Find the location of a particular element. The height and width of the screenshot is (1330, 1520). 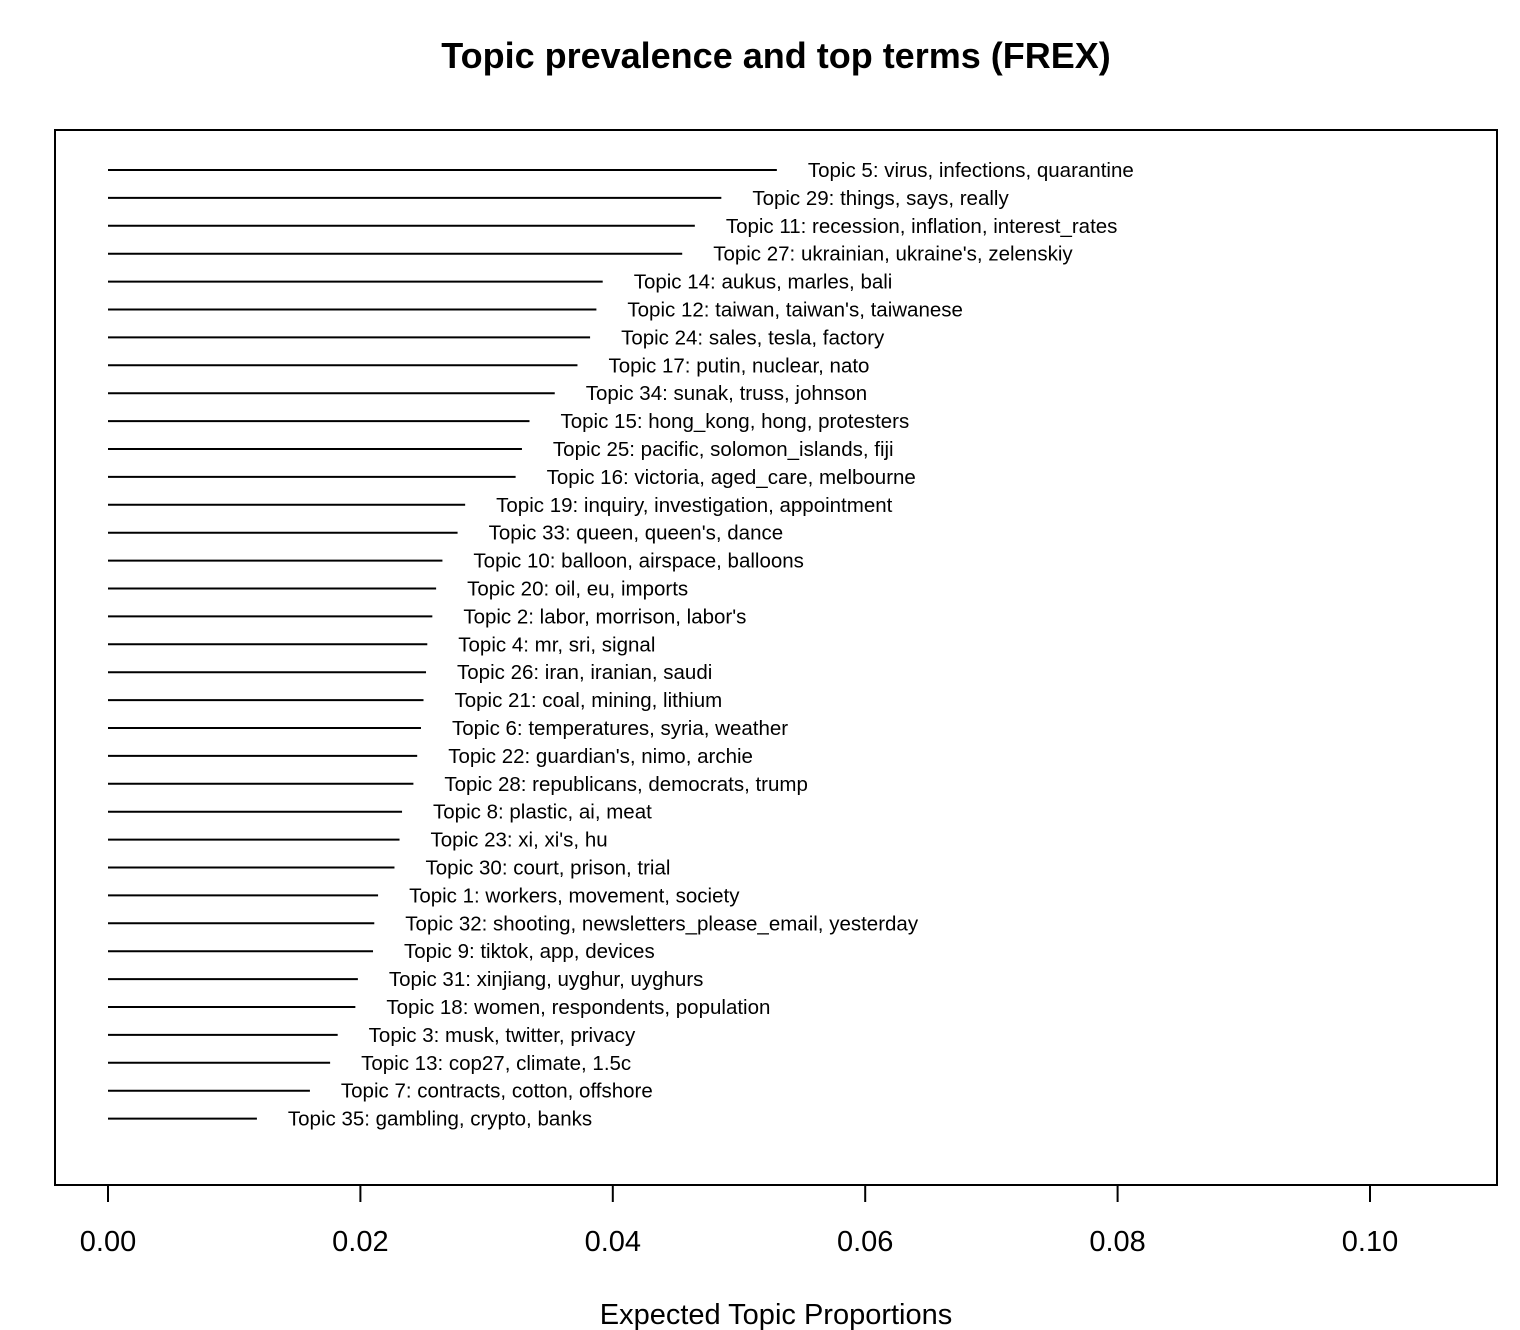

x-tick-label: 0.04 is located at coordinates (613, 1242).